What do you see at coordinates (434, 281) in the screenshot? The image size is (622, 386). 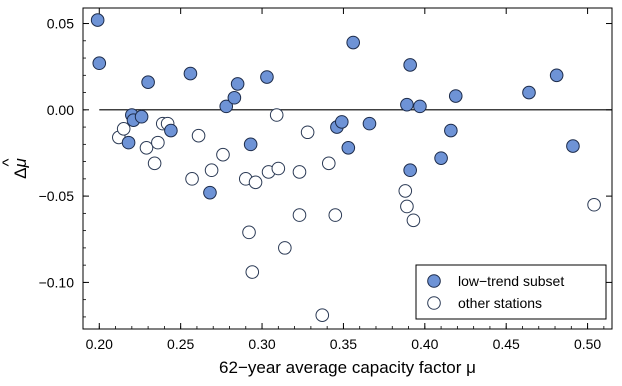 I see `legend-marker-low-trend` at bounding box center [434, 281].